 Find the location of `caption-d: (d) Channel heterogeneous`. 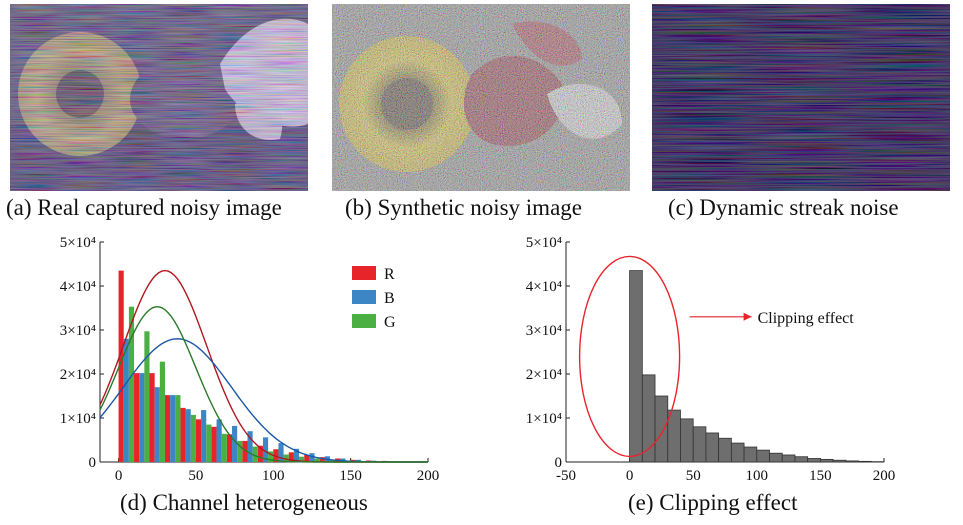

caption-d: (d) Channel heterogeneous is located at coordinates (244, 502).